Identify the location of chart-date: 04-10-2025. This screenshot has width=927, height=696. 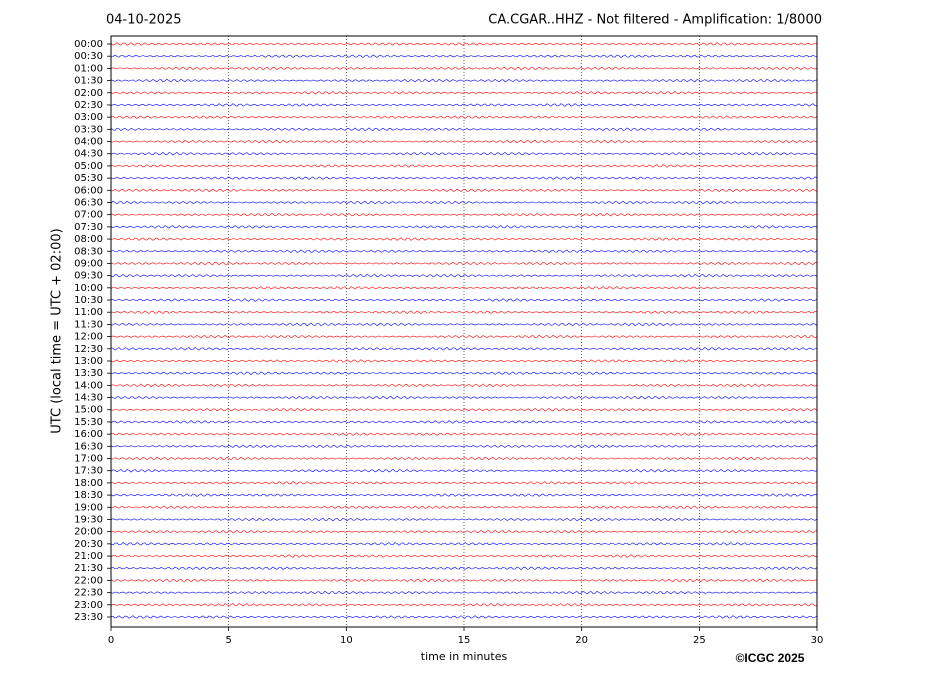
(144, 20).